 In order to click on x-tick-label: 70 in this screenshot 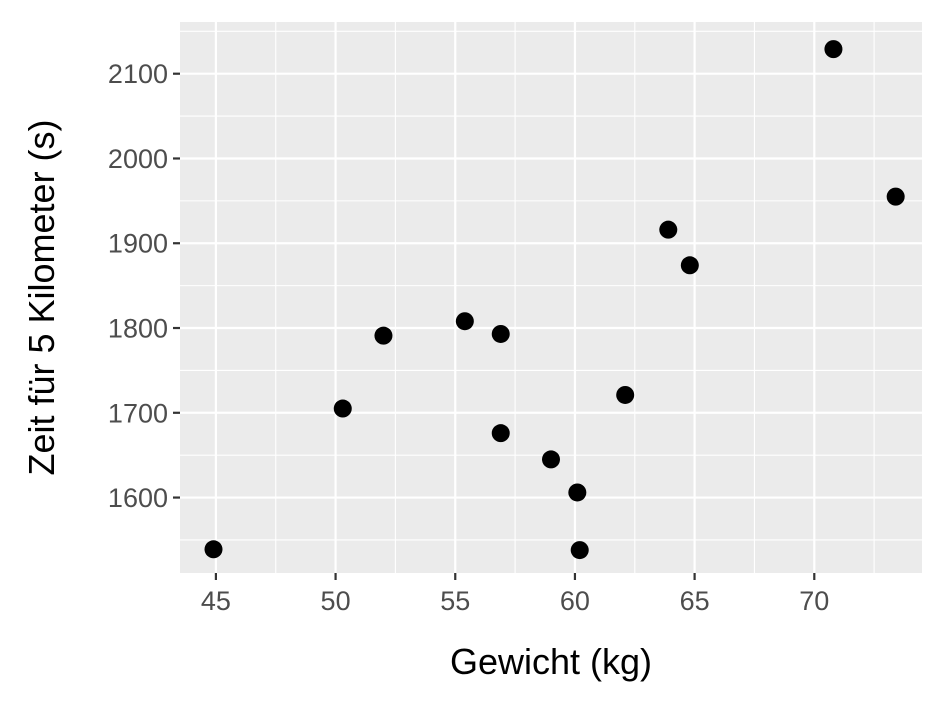, I will do `click(814, 601)`.